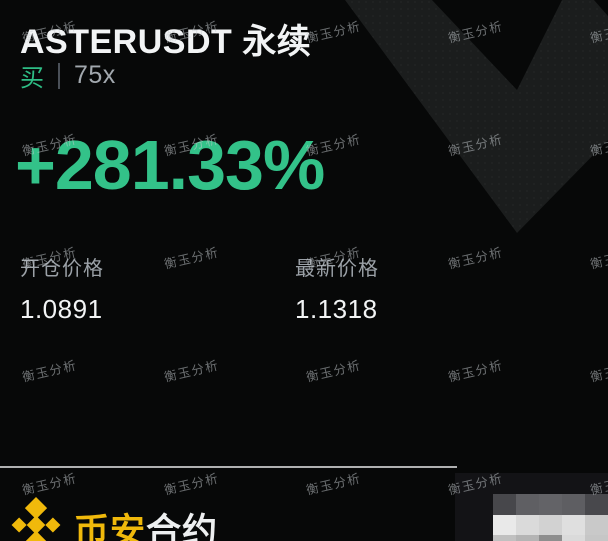  Describe the element at coordinates (336, 309) in the screenshot. I see `last-price-value: 1.1318` at that location.